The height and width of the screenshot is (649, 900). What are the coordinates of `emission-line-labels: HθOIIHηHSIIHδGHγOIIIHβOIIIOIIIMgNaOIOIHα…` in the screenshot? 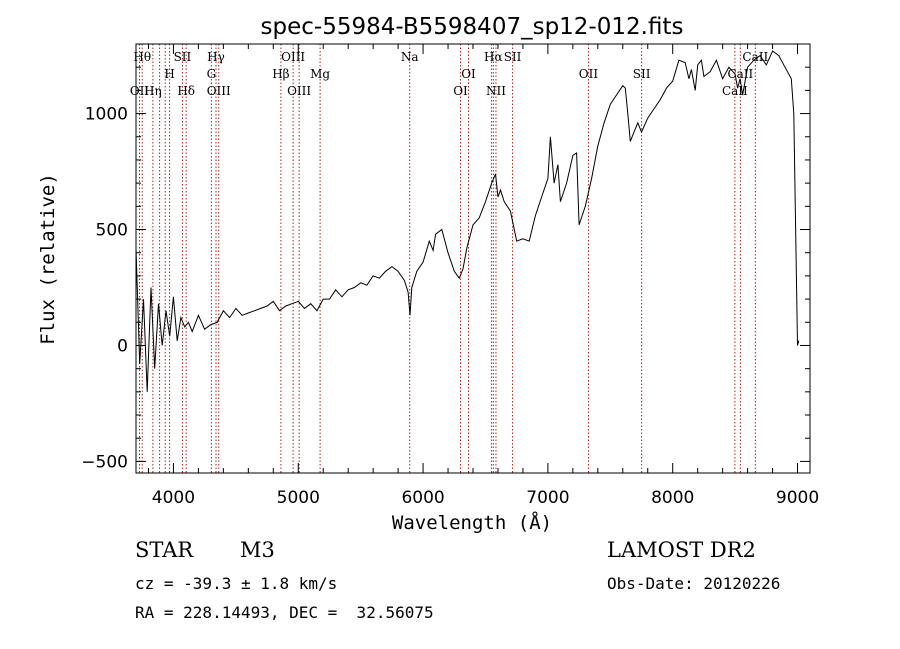 It's located at (449, 74).